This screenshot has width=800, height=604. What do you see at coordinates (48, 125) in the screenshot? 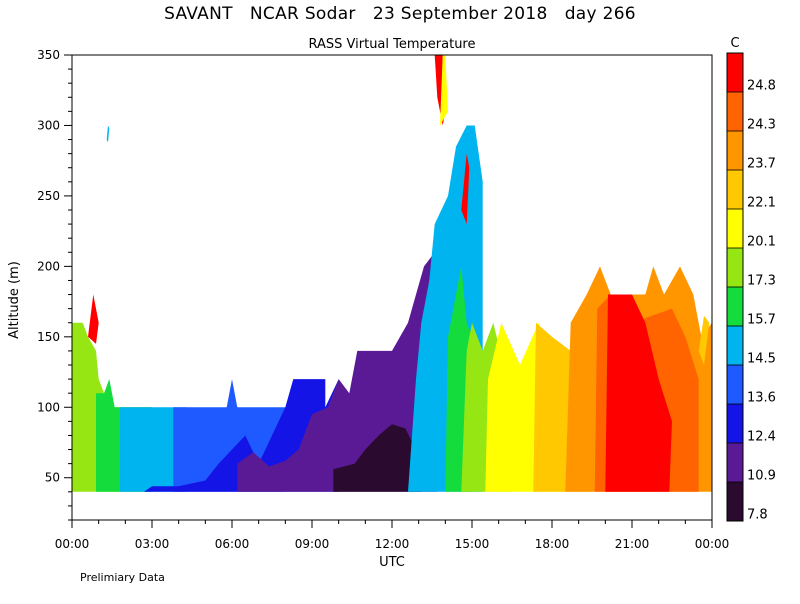
I see `y-tick-label: 300` at bounding box center [48, 125].